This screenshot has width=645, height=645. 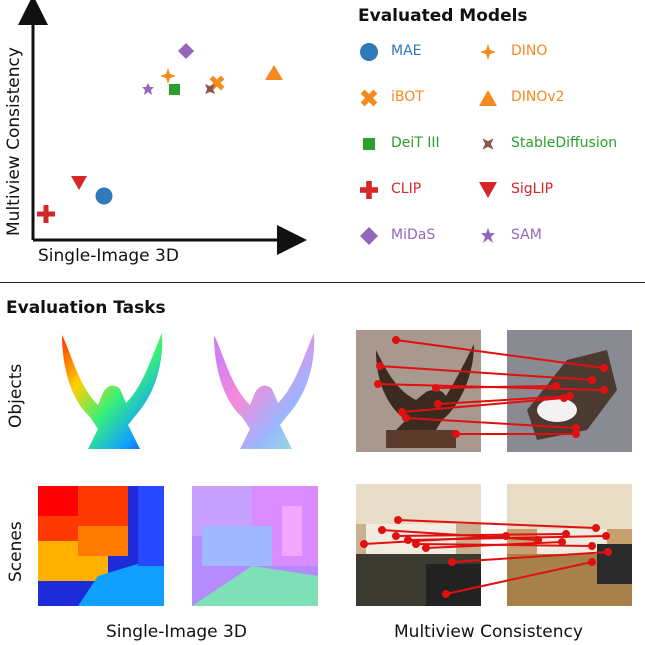 What do you see at coordinates (413, 235) in the screenshot?
I see `legend-label-midas: MiDaS` at bounding box center [413, 235].